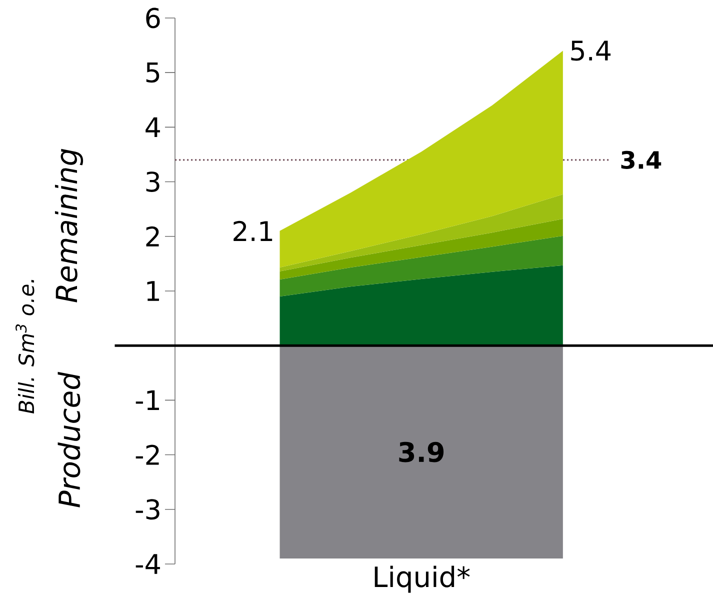  Describe the element at coordinates (147, 454) in the screenshot. I see `y-tick-label: -2` at that location.